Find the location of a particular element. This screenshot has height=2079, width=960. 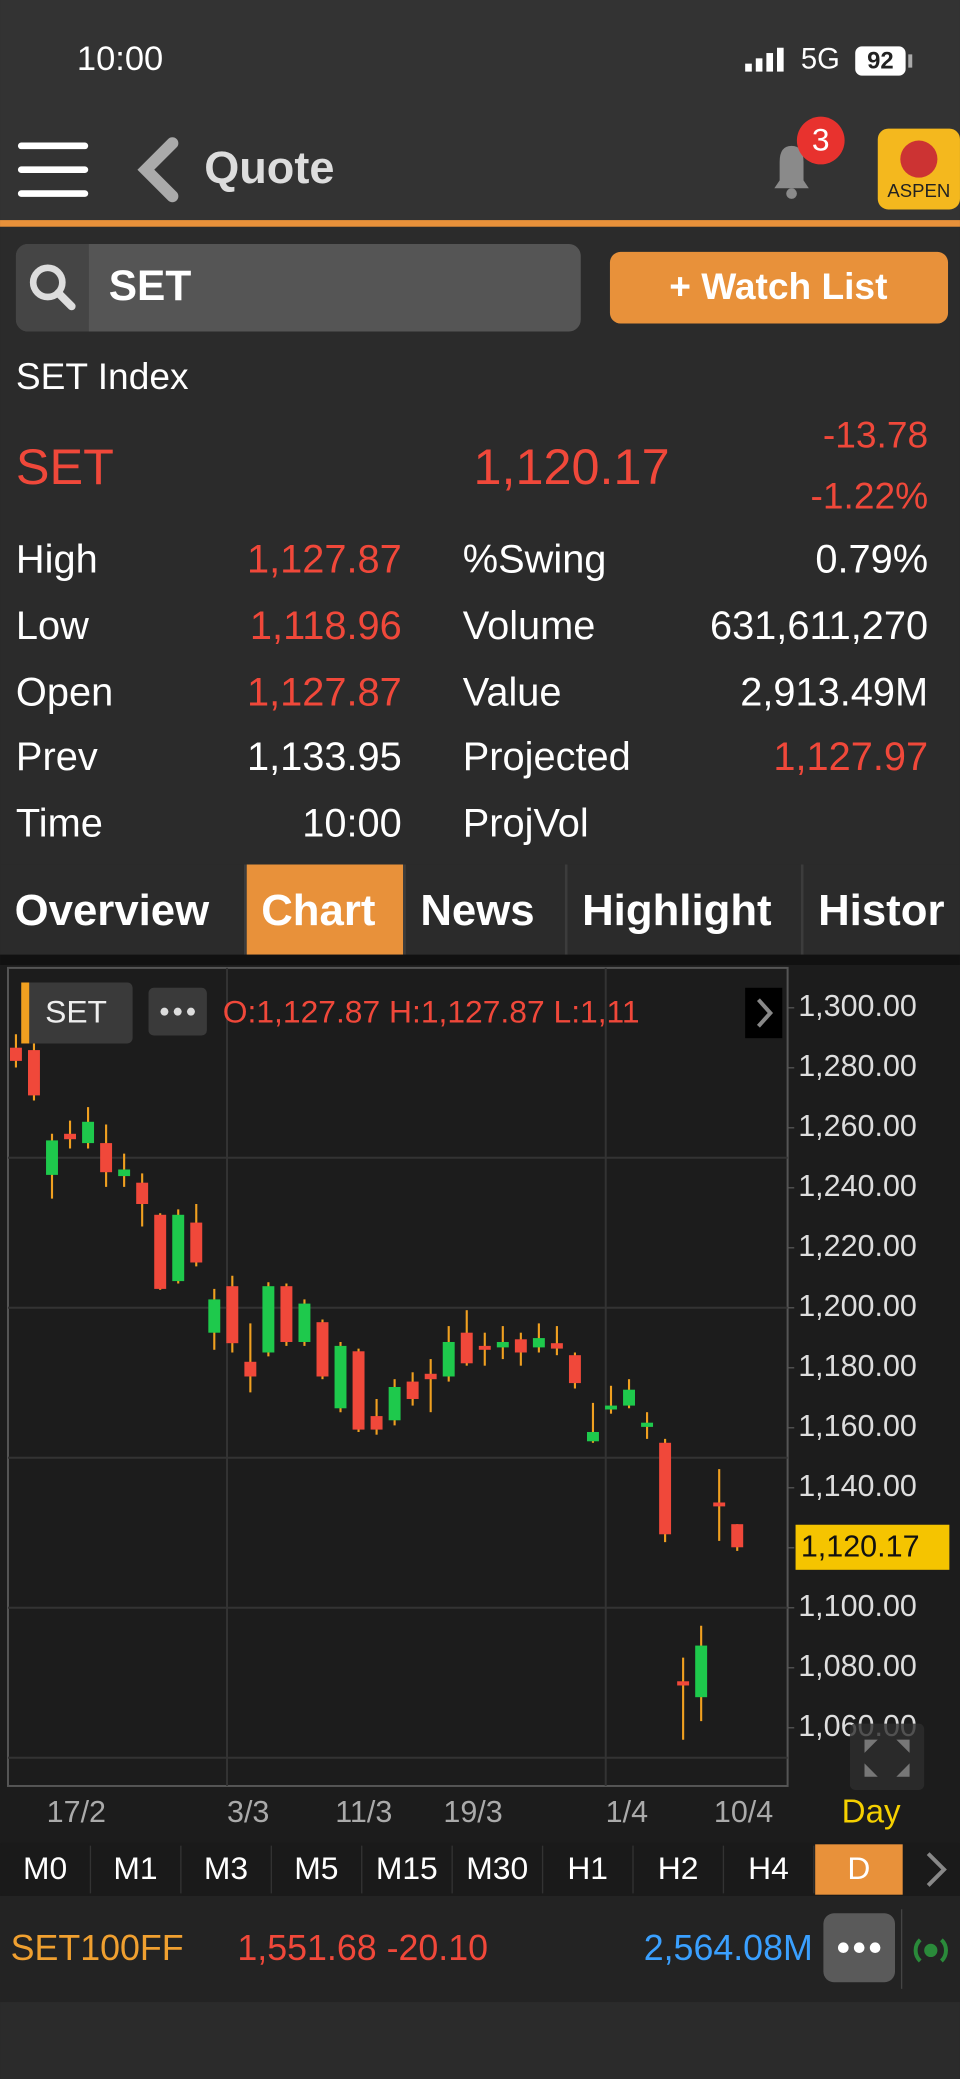

x-tick-label: 17/2 is located at coordinates (76, 1812).